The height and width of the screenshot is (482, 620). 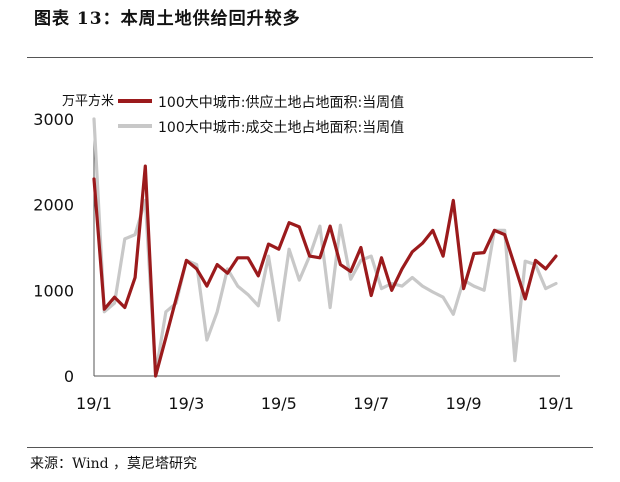 What do you see at coordinates (53, 205) in the screenshot?
I see `y-tick-label: 2000` at bounding box center [53, 205].